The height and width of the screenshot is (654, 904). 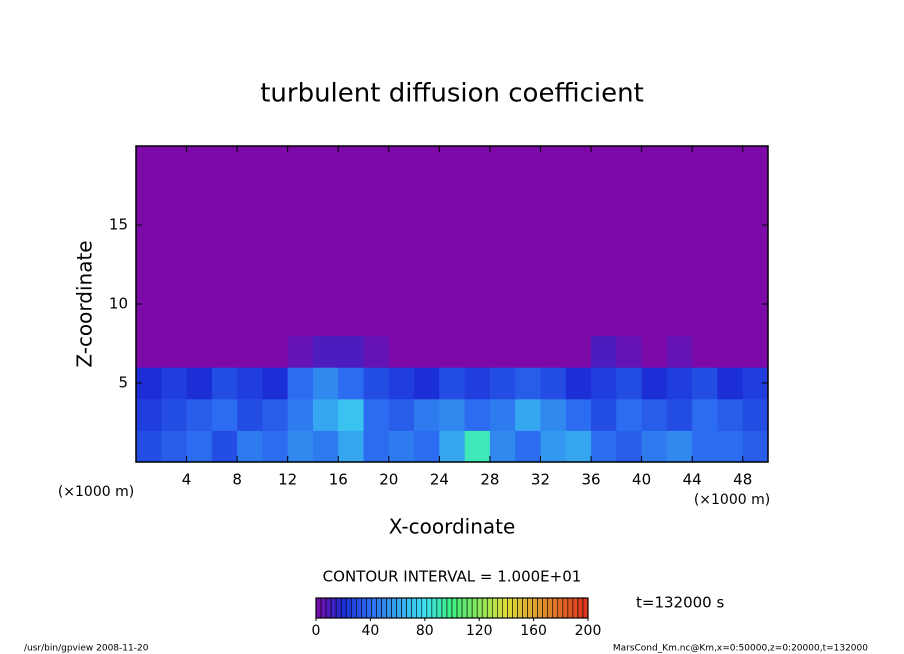 I want to click on contour-interval: CONTOUR INTERVAL = 1.000E+01, so click(x=452, y=577).